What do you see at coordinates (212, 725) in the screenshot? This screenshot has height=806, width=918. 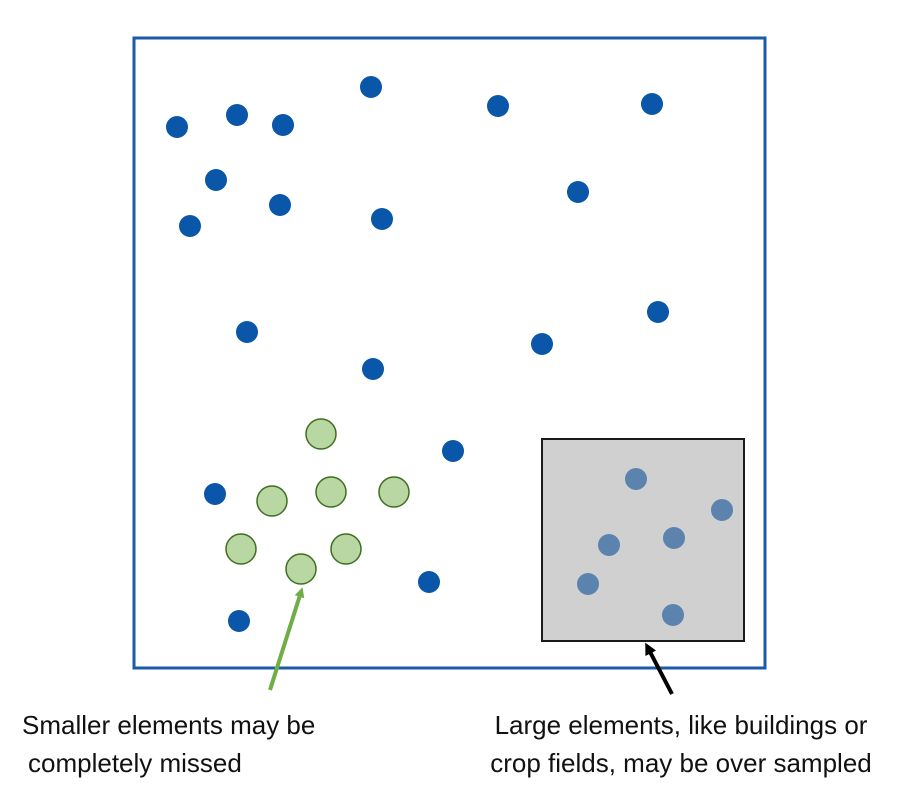 I see `small-caption-line1: Smaller elements may be` at bounding box center [212, 725].